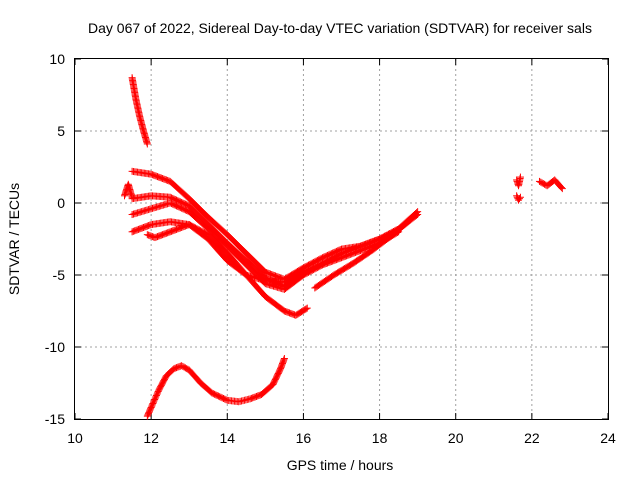 The height and width of the screenshot is (480, 640). Describe the element at coordinates (61, 203) in the screenshot. I see `y-tick-label: 0` at that location.